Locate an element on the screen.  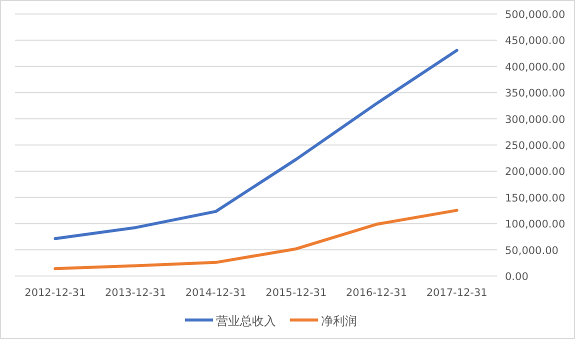
y-tick-label: 400,000.00 is located at coordinates (535, 67).